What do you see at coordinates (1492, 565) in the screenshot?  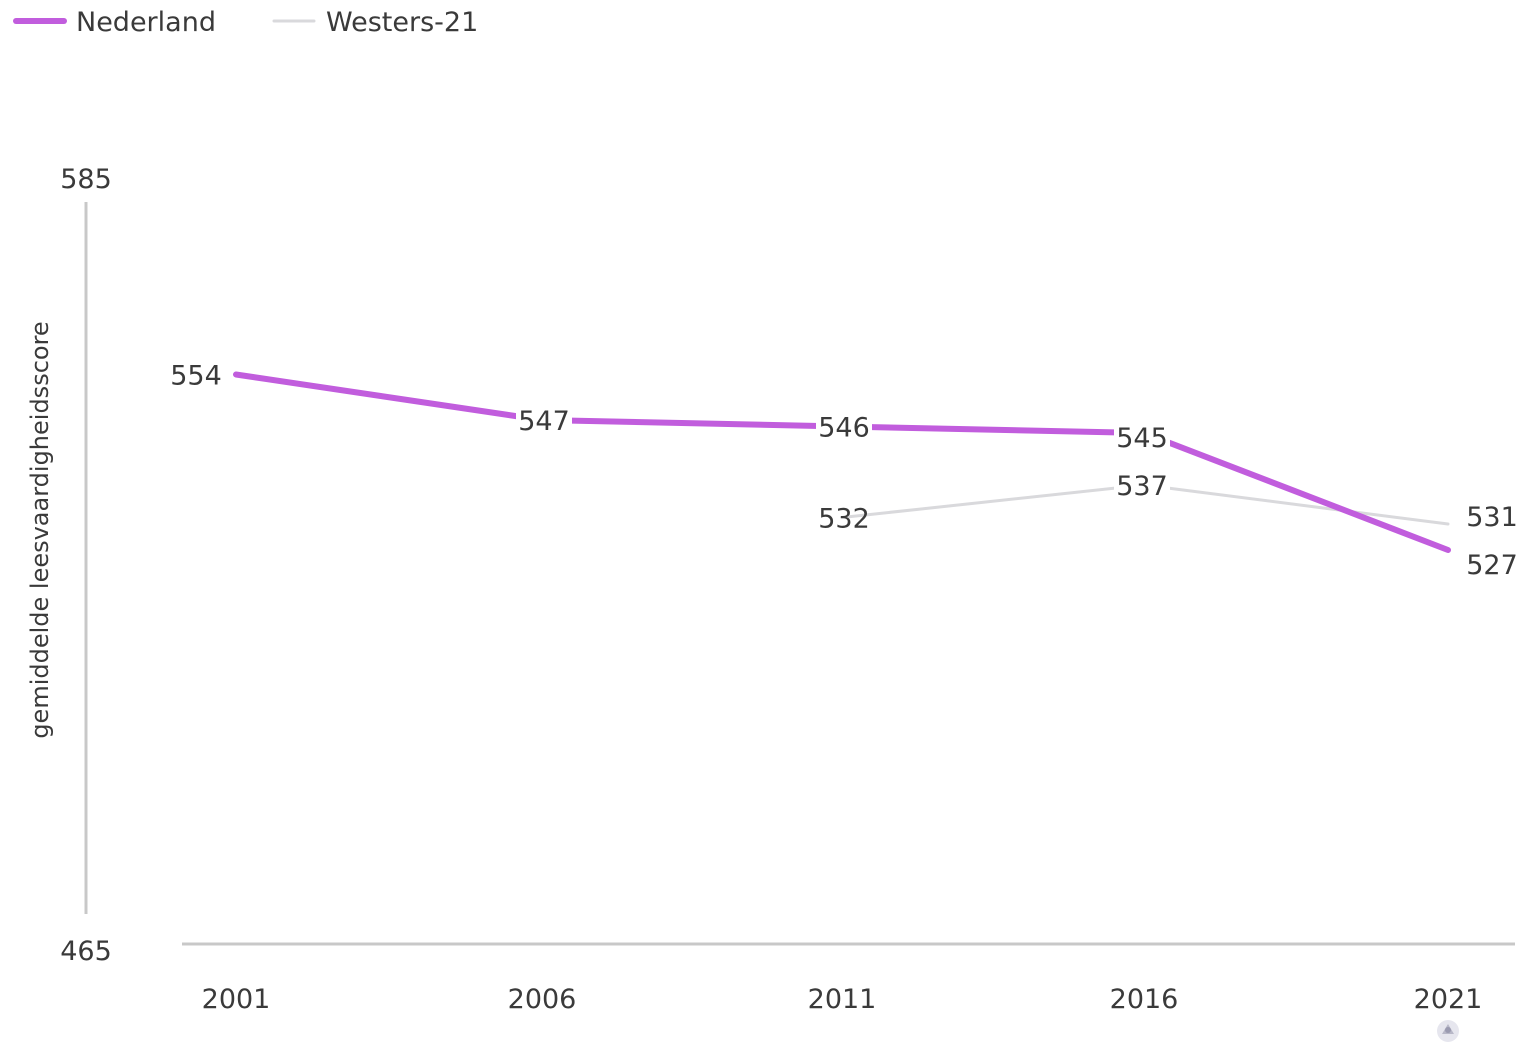 I see `data-label-nederland: 527` at bounding box center [1492, 565].